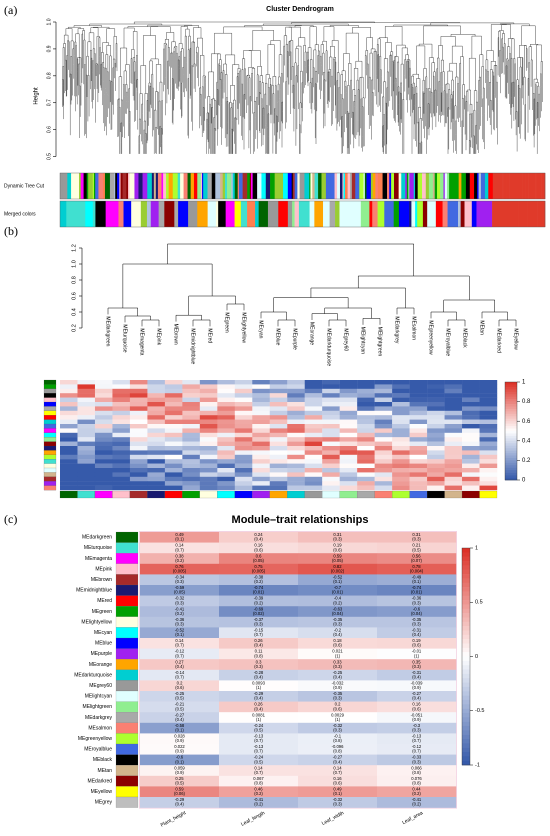 Image resolution: width=550 pixels, height=836 pixels. Describe the element at coordinates (333, 818) in the screenshot. I see `column-label: Leaf_width` at that location.